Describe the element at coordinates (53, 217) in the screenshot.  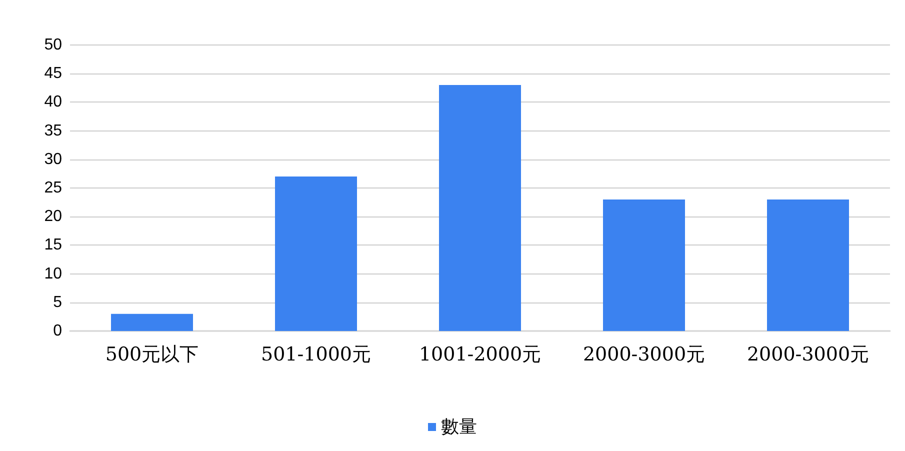
I see `y-tick-label: 20` at that location.